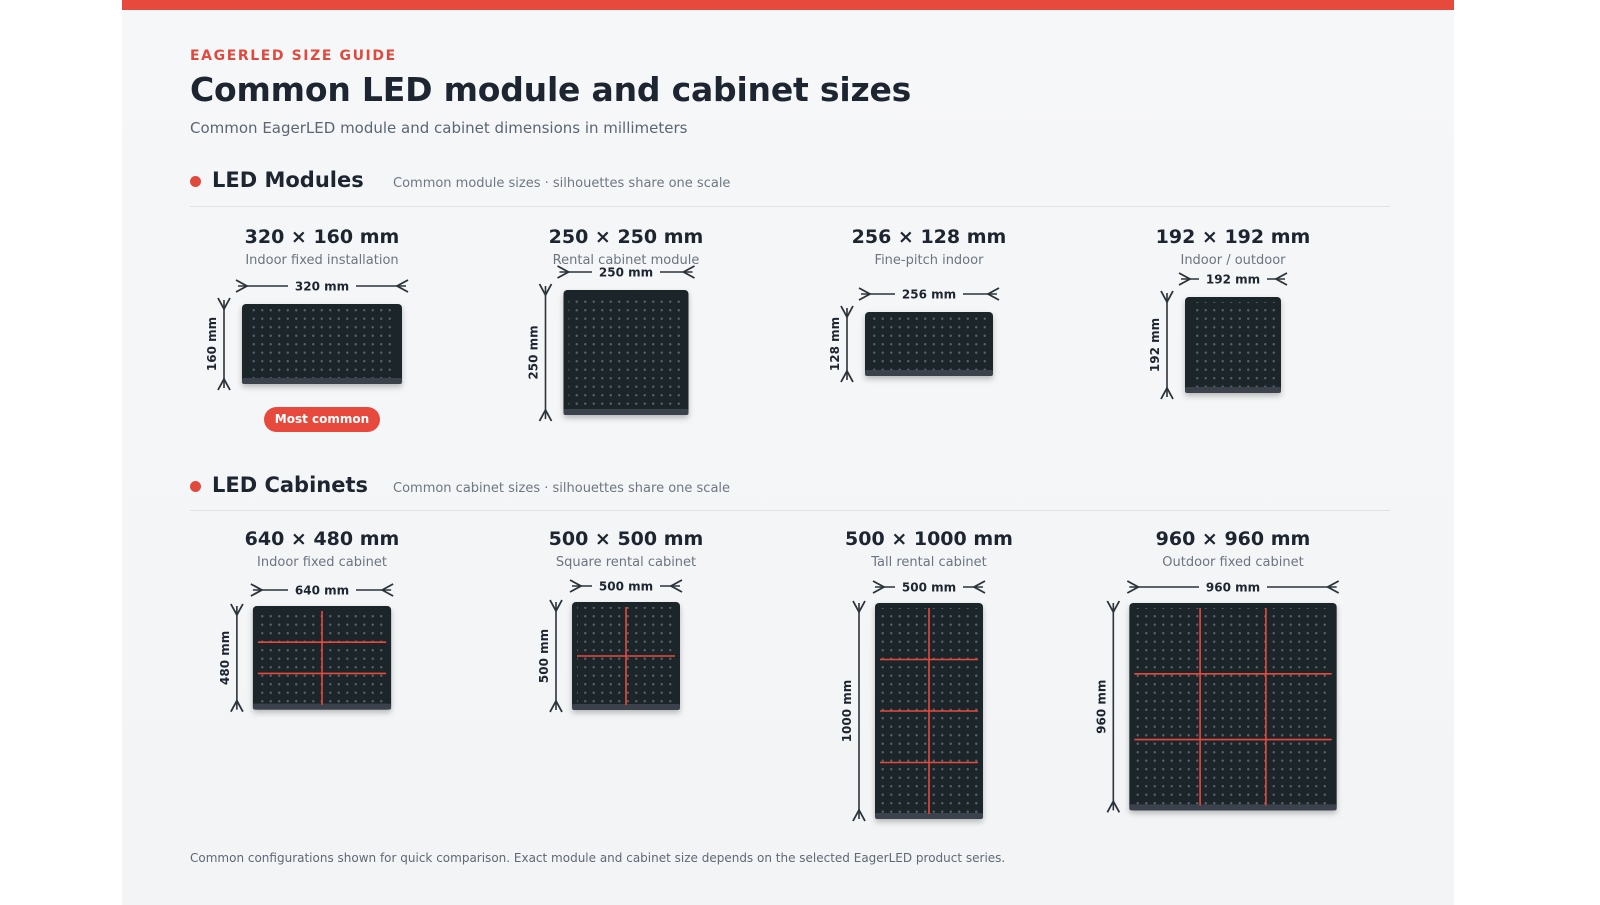  Describe the element at coordinates (1155, 345) in the screenshot. I see `module-4-height-dimension-label: 192 mm` at that location.